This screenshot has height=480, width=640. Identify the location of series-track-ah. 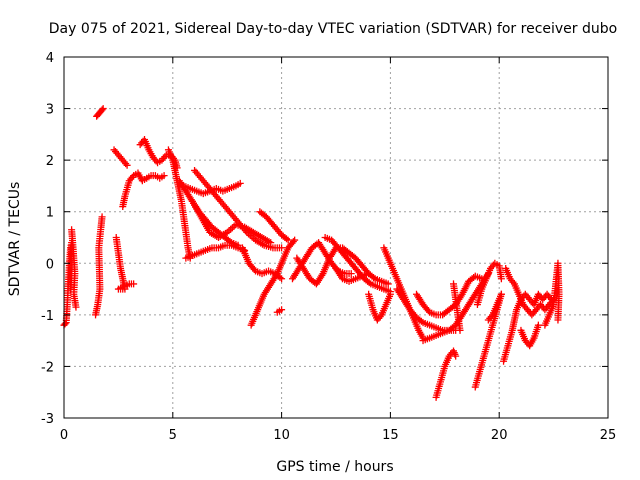
(530, 291).